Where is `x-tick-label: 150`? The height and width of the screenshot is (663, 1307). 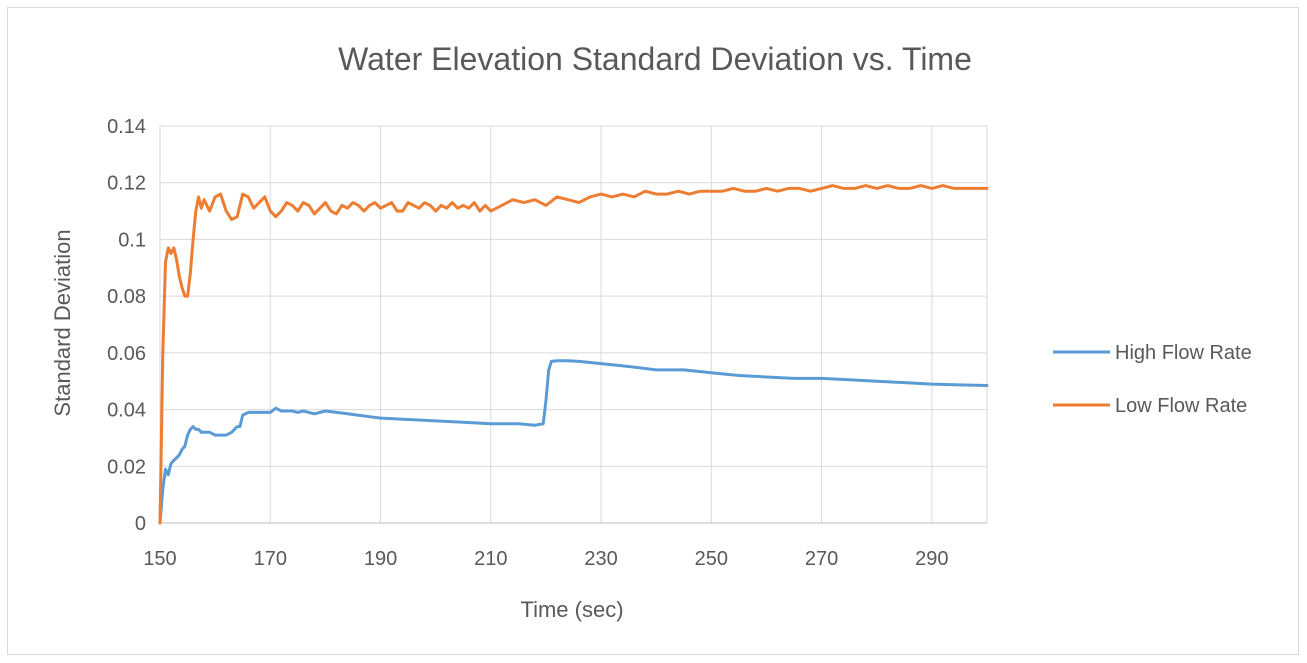
x-tick-label: 150 is located at coordinates (159, 559).